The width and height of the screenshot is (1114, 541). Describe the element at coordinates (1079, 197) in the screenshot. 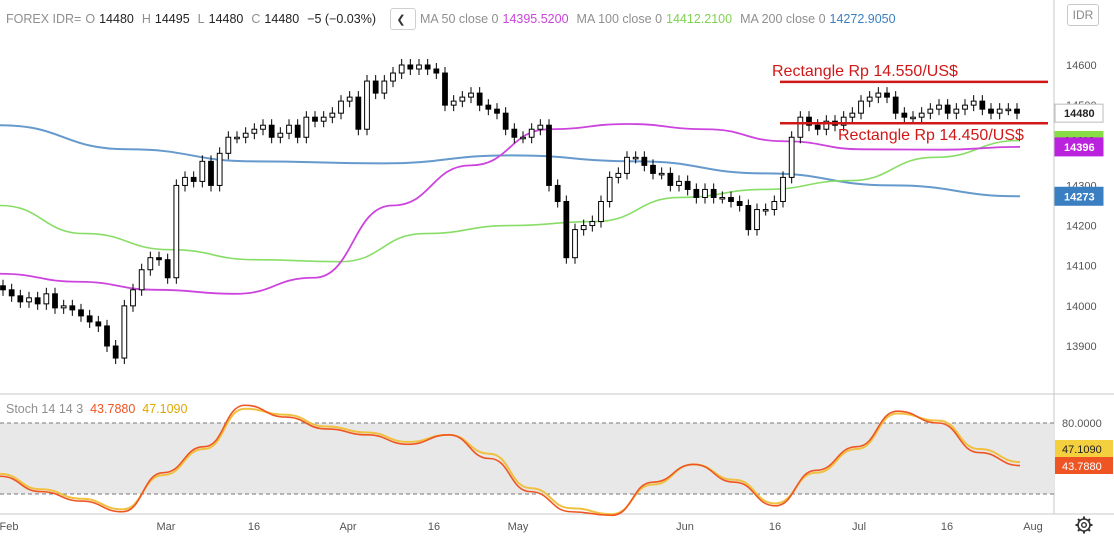

I see `price-axis-badge-label: 14273` at that location.